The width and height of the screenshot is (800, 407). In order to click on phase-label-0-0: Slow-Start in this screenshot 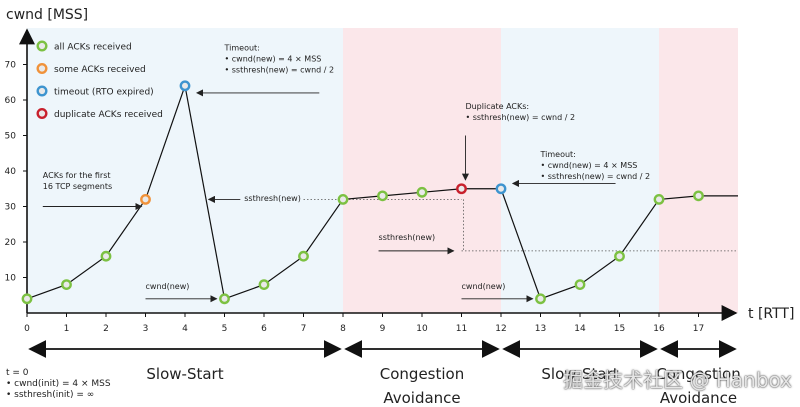, I will do `click(184, 374)`.